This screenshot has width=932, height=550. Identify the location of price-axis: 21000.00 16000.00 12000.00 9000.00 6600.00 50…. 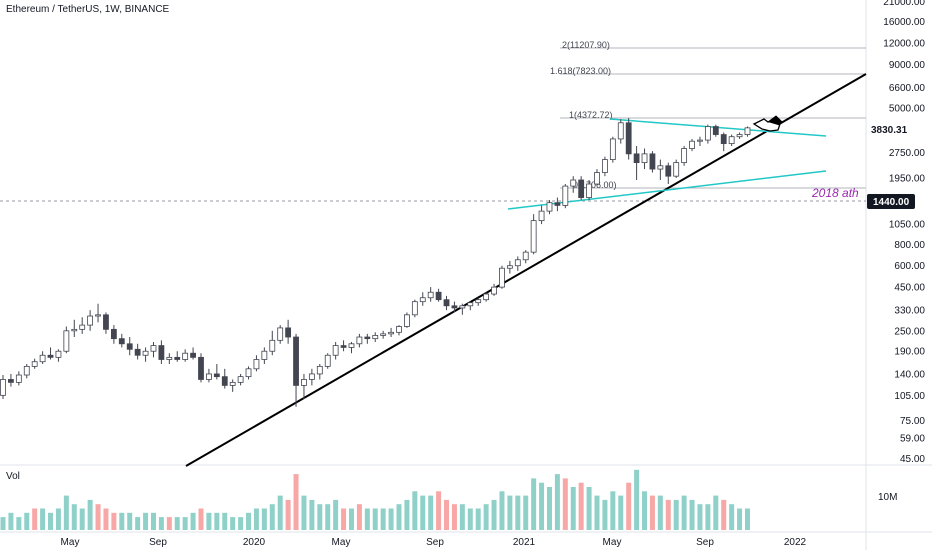
(904, 232).